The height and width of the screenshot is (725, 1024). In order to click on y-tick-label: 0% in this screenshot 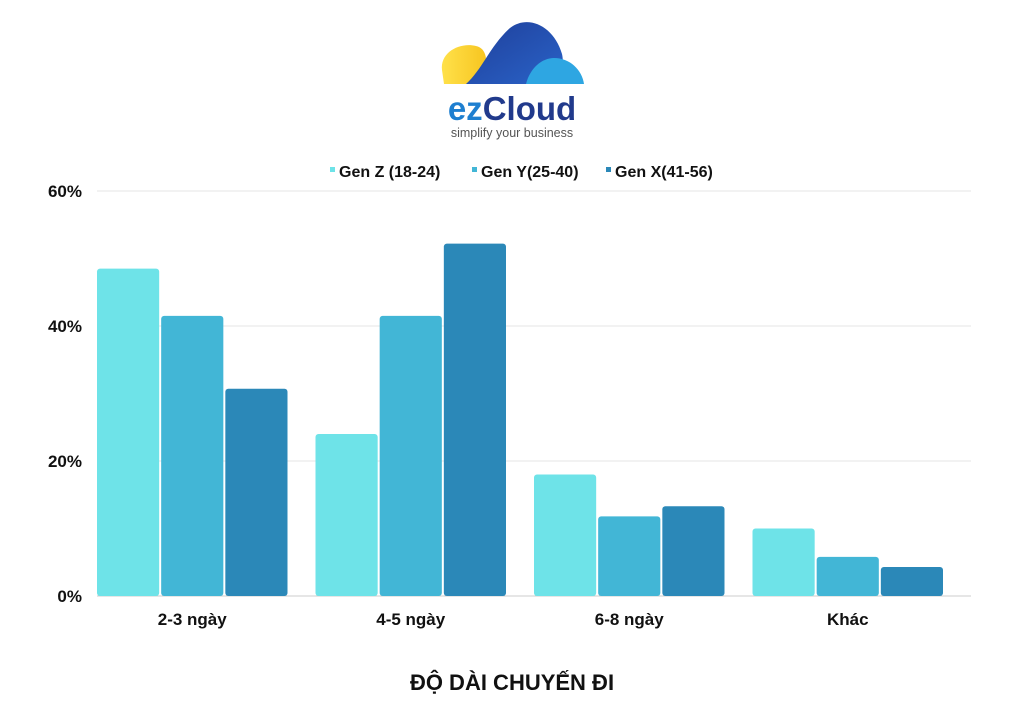, I will do `click(69, 596)`.